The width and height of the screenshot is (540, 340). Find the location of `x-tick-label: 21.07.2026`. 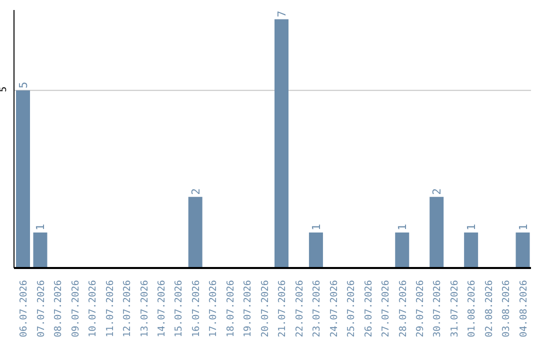

x-tick-label: 21.07.2026 is located at coordinates (282, 309).